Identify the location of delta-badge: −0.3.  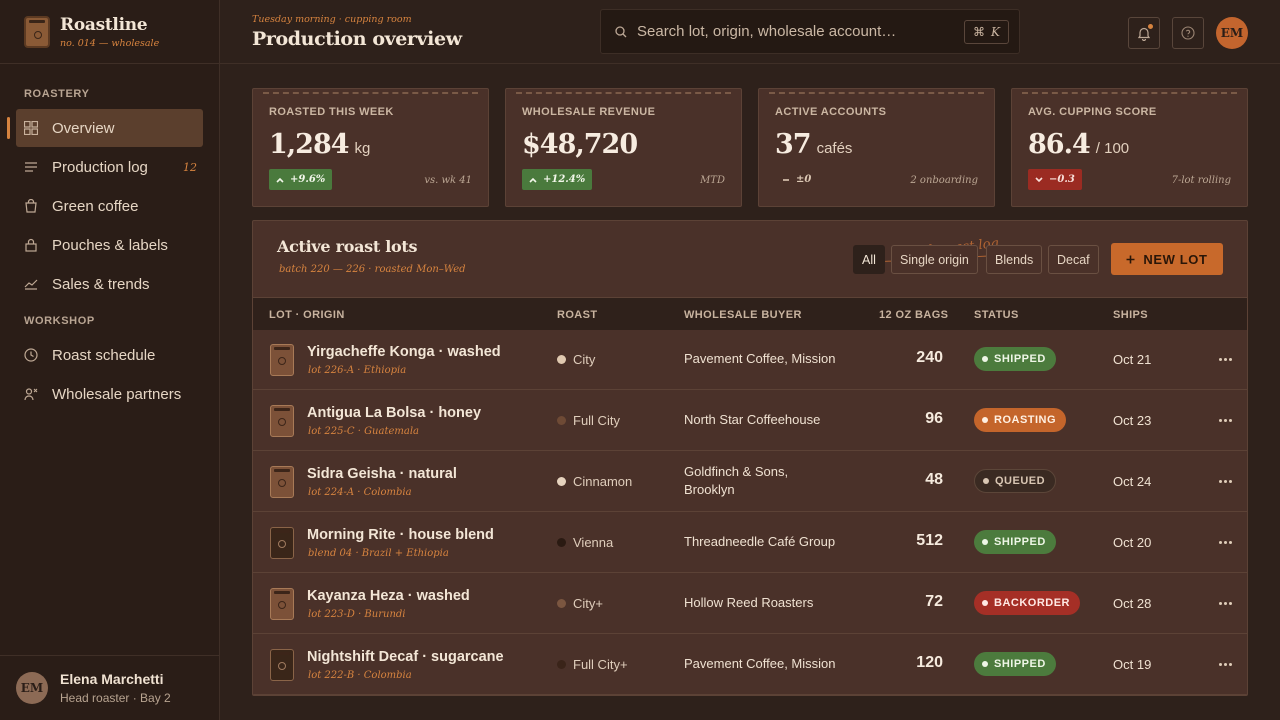
(1055, 179).